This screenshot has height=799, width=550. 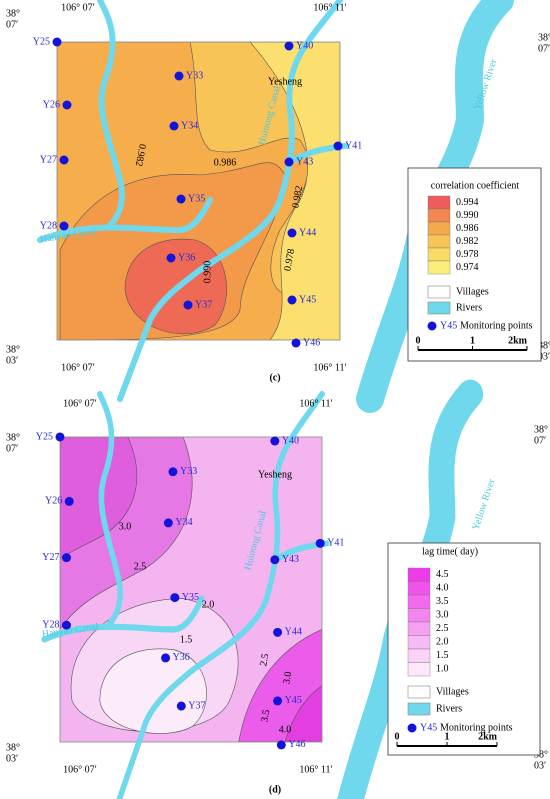 I want to click on legend-label: Monitoring points, so click(x=476, y=727).